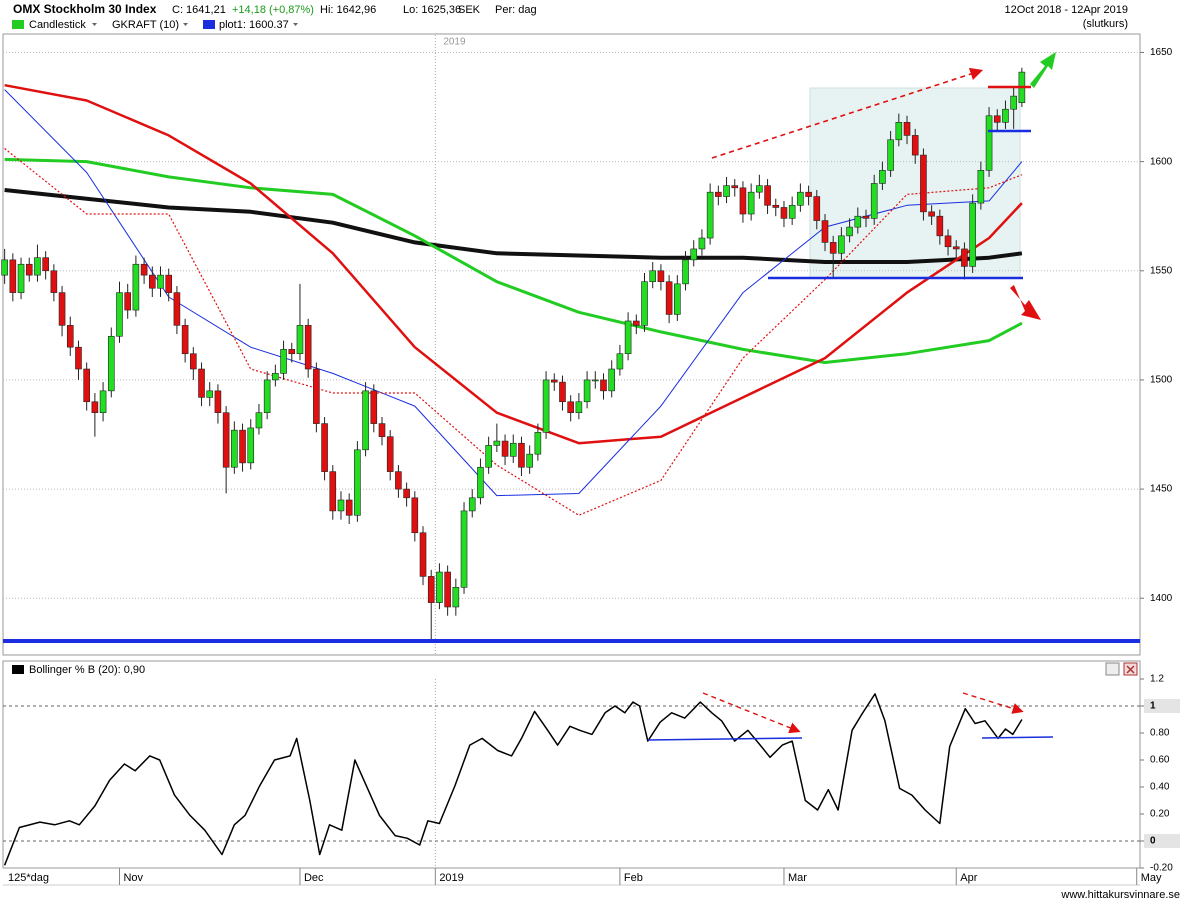  I want to click on legend-entry: GKRAFT (10), so click(145, 25).